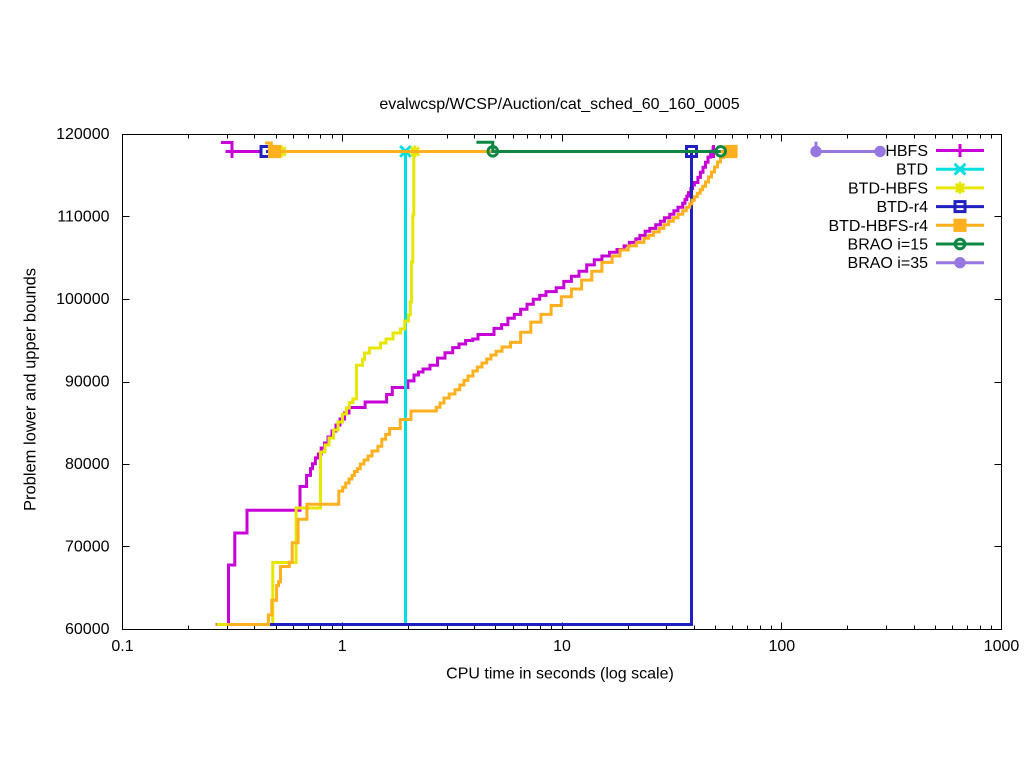  What do you see at coordinates (342, 646) in the screenshot?
I see `svg-text: 1` at bounding box center [342, 646].